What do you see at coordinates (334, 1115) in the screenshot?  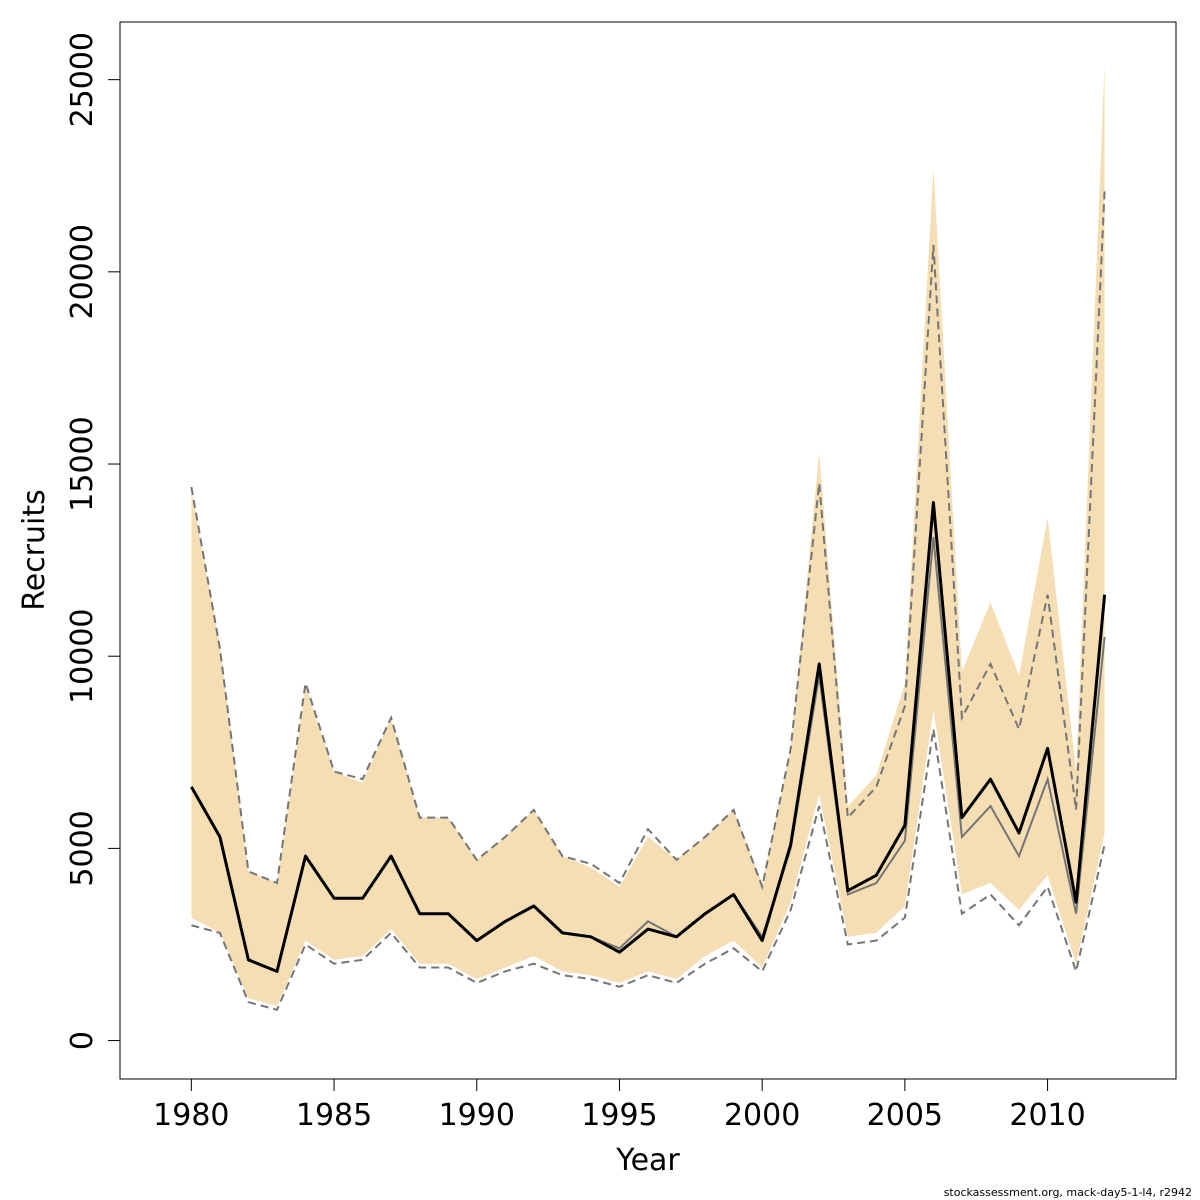 I see `x-tick-label: 1985` at bounding box center [334, 1115].